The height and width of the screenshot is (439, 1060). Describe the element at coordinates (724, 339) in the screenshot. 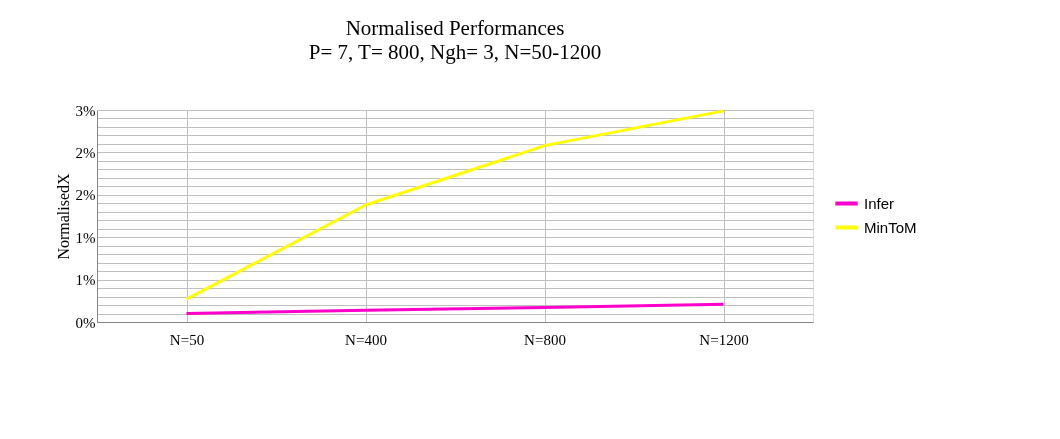

I see `x-tick-label: N=1200` at that location.